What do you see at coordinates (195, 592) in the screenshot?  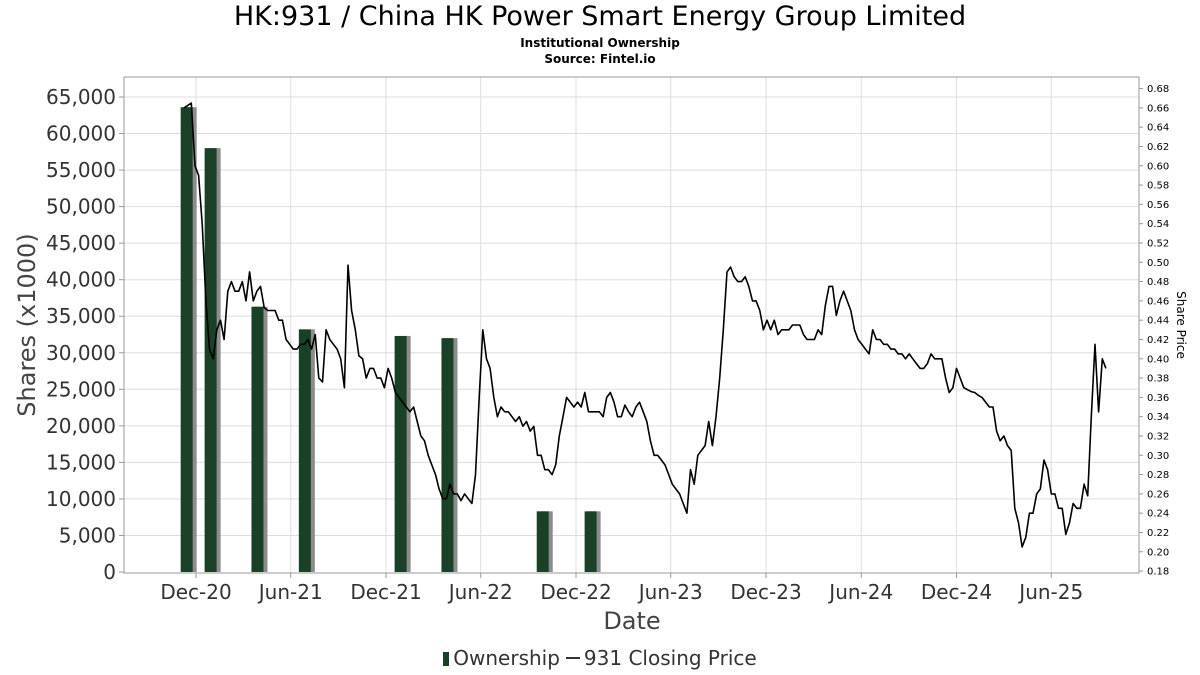 I see `x-tick-label: Dec-20` at bounding box center [195, 592].